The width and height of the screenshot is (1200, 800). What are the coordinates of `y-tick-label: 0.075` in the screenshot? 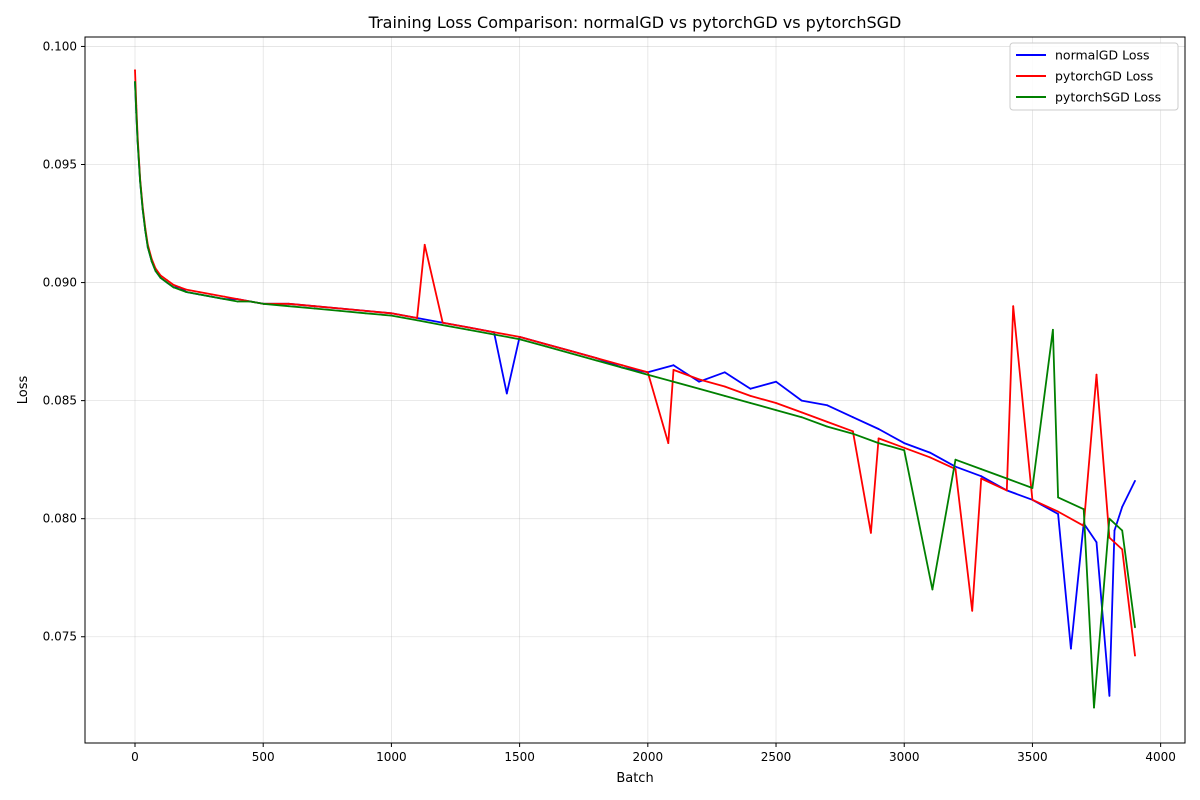 It's located at (60, 637).